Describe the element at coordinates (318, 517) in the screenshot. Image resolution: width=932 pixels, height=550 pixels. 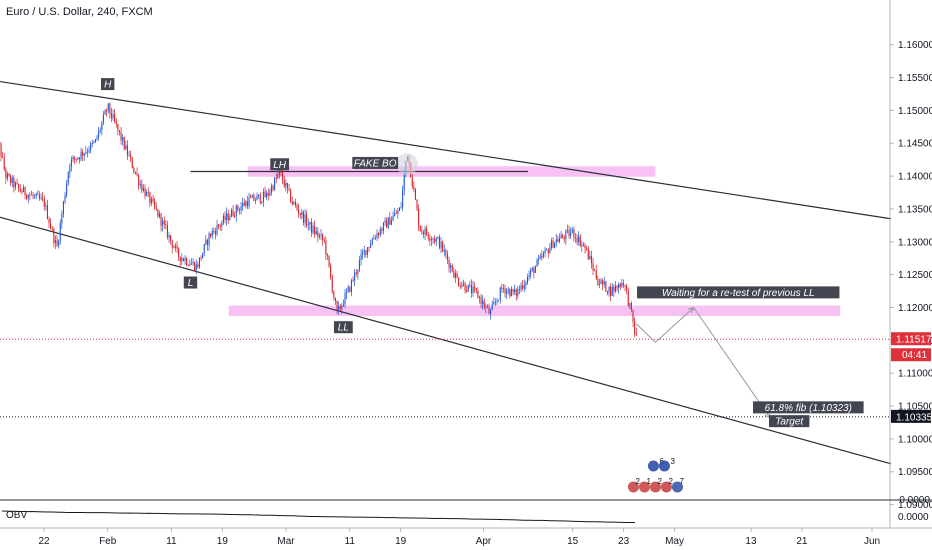
I see `obv-line` at that location.